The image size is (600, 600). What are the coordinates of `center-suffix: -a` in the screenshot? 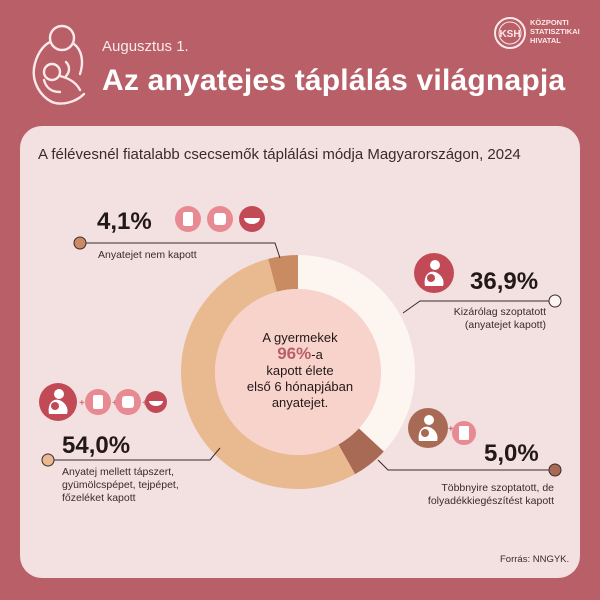 It's located at (317, 354).